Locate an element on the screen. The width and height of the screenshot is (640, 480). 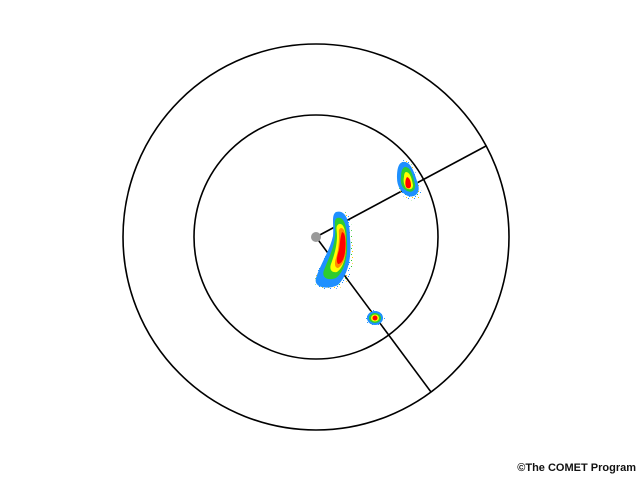
storm-echo-northeast is located at coordinates (409, 180).